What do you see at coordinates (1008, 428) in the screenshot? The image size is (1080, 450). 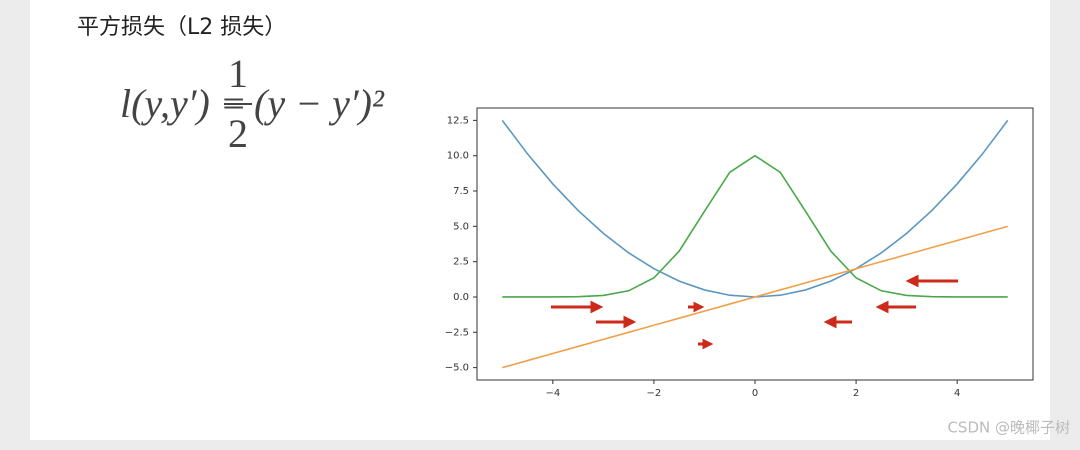 I see `watermark: CSDN @晚椰子树` at bounding box center [1008, 428].